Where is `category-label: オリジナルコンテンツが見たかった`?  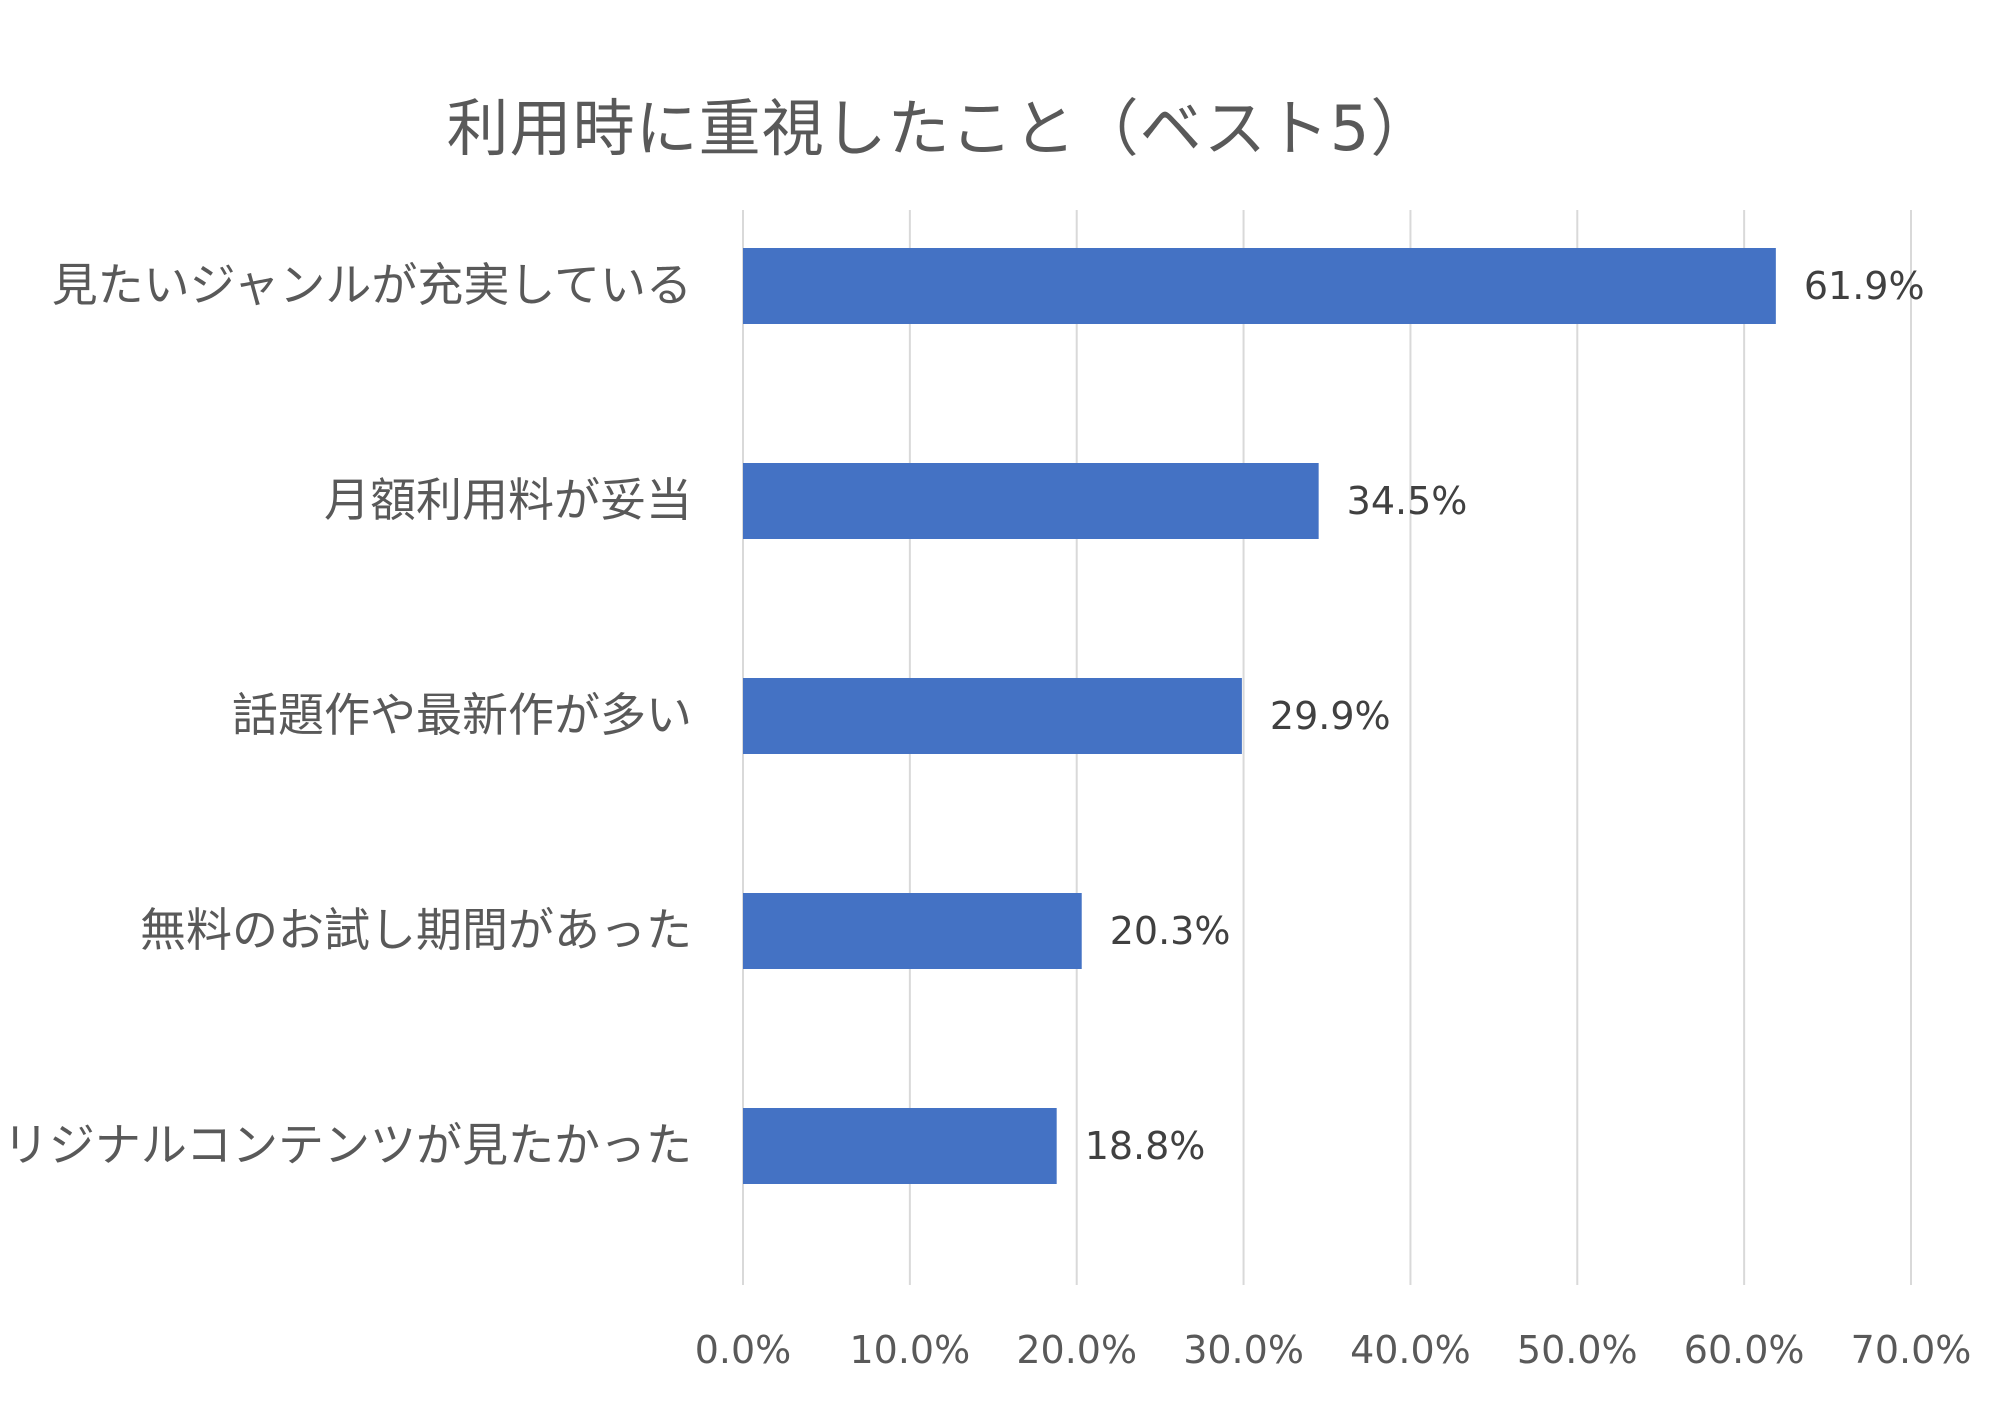
category-label: オリジナルコンテンツが見たかった is located at coordinates (346, 1145).